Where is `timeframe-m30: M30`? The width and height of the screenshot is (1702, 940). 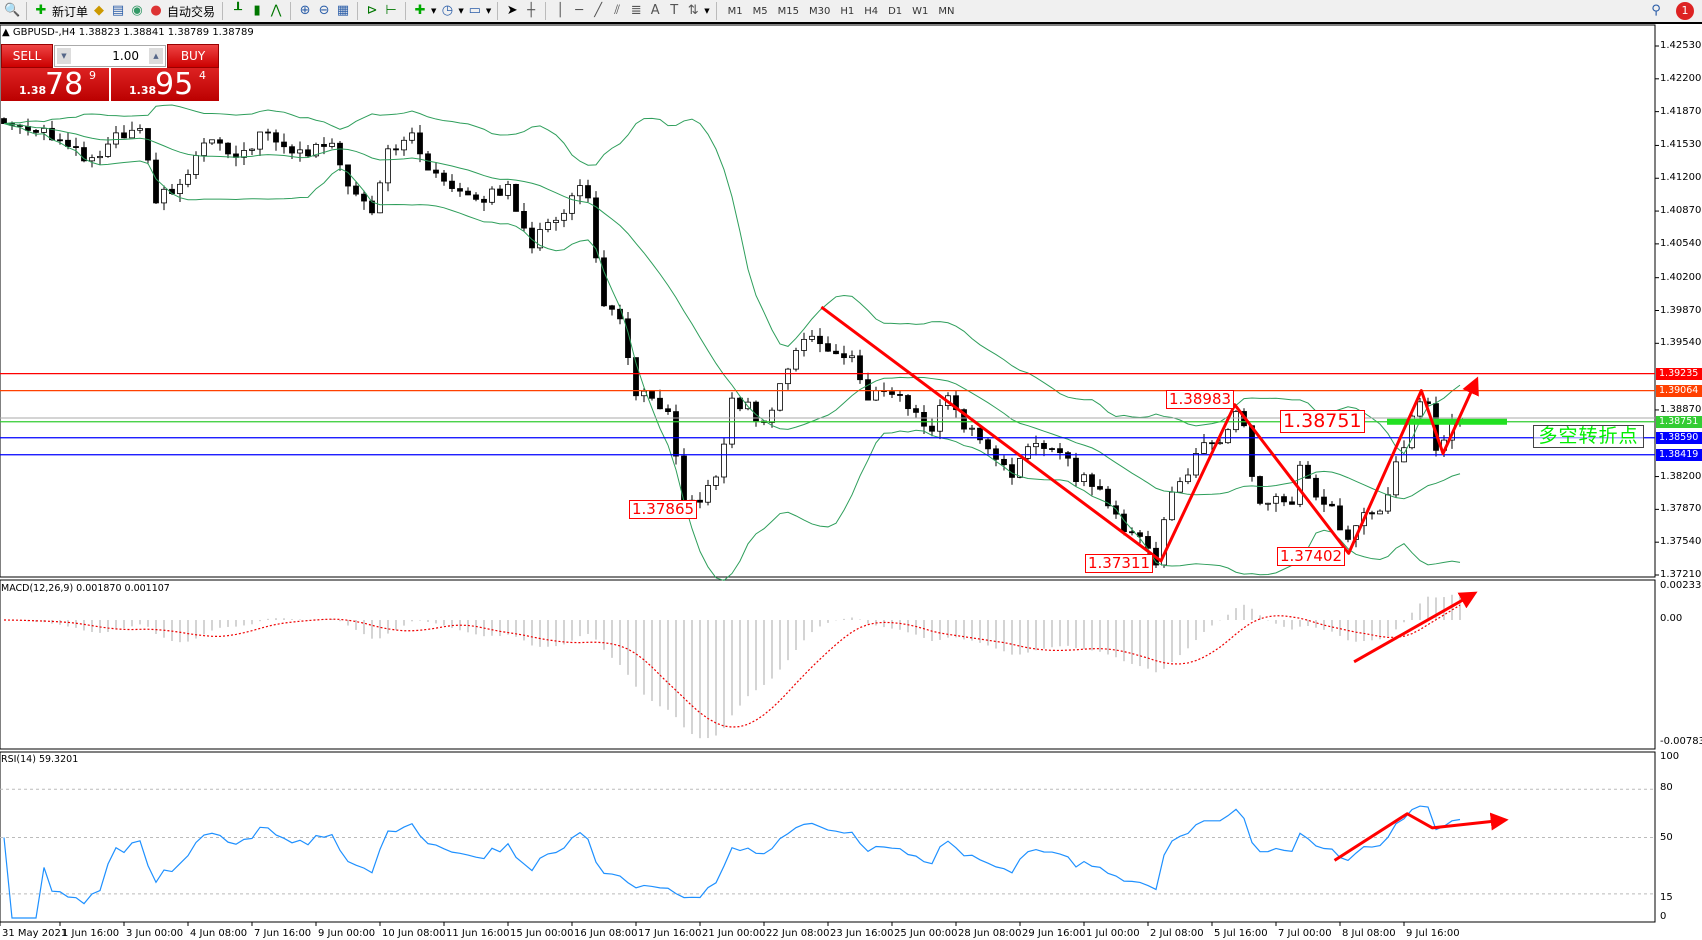 timeframe-m30: M30 is located at coordinates (819, 11).